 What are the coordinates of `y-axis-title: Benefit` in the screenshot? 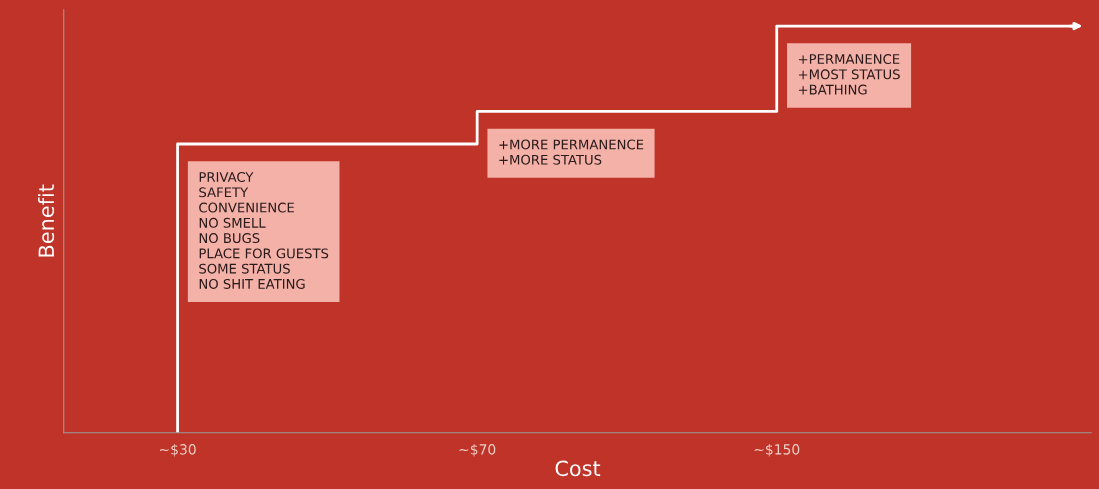 It's located at (46, 220).